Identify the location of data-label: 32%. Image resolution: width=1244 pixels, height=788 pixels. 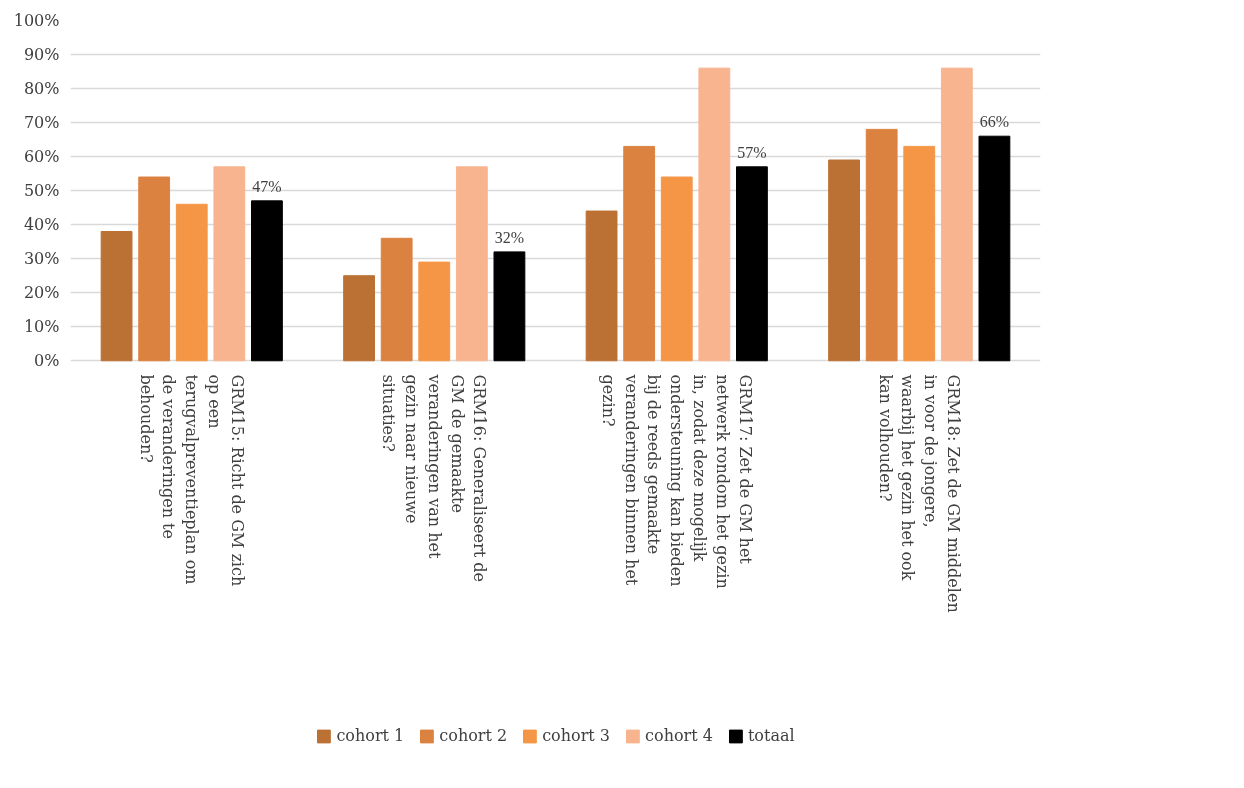
(509, 237).